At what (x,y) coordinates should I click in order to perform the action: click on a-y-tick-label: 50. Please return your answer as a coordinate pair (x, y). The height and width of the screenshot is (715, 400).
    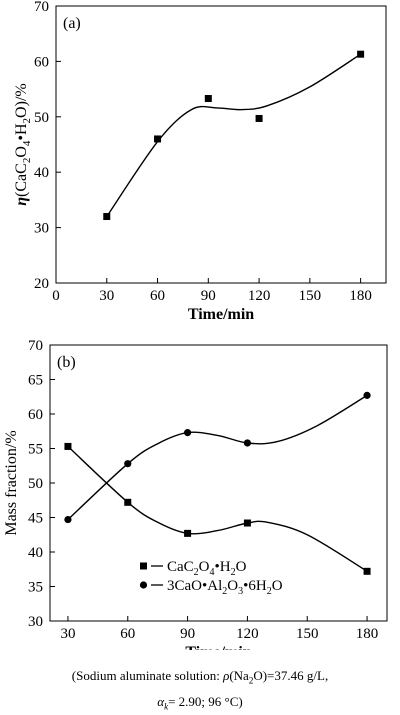
    Looking at the image, I should click on (41, 118).